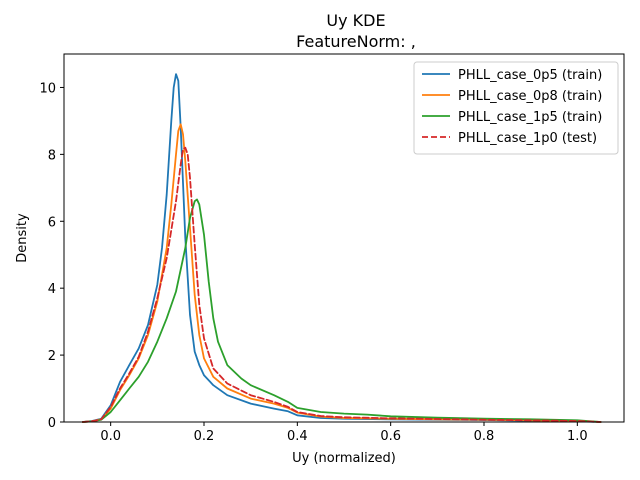  I want to click on y-tick-label: 8, so click(52, 155).